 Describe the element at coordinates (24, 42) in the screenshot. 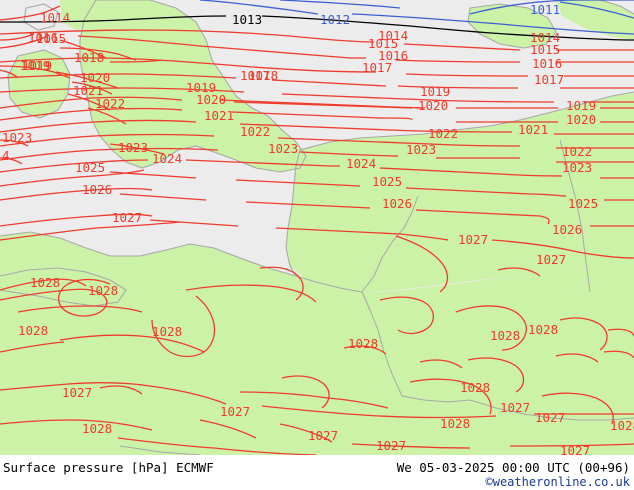

I see `isobar-1015a` at that location.